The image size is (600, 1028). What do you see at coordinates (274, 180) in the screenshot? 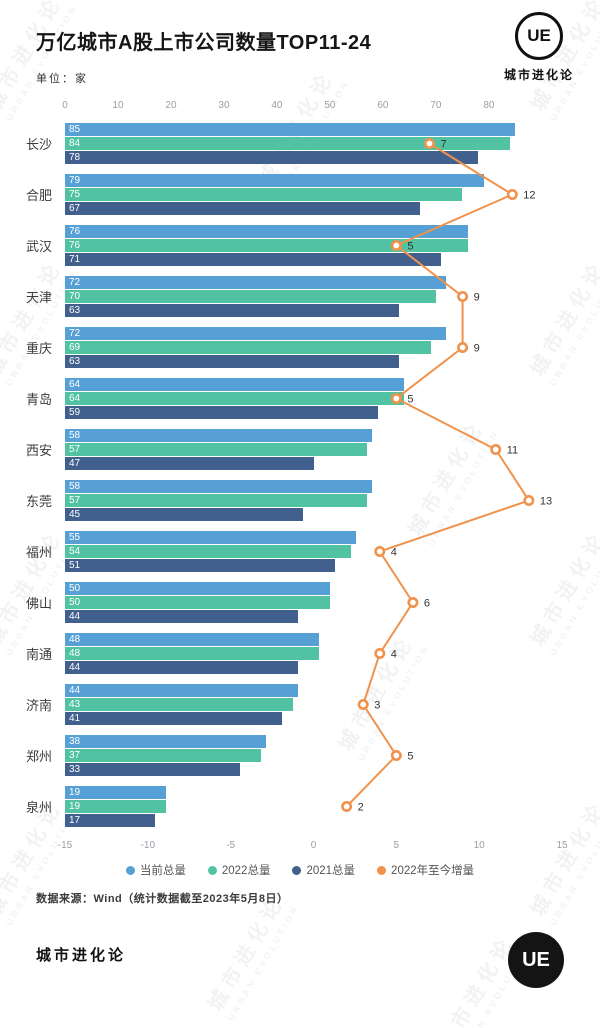
I see `bar-current: 79` at bounding box center [274, 180].